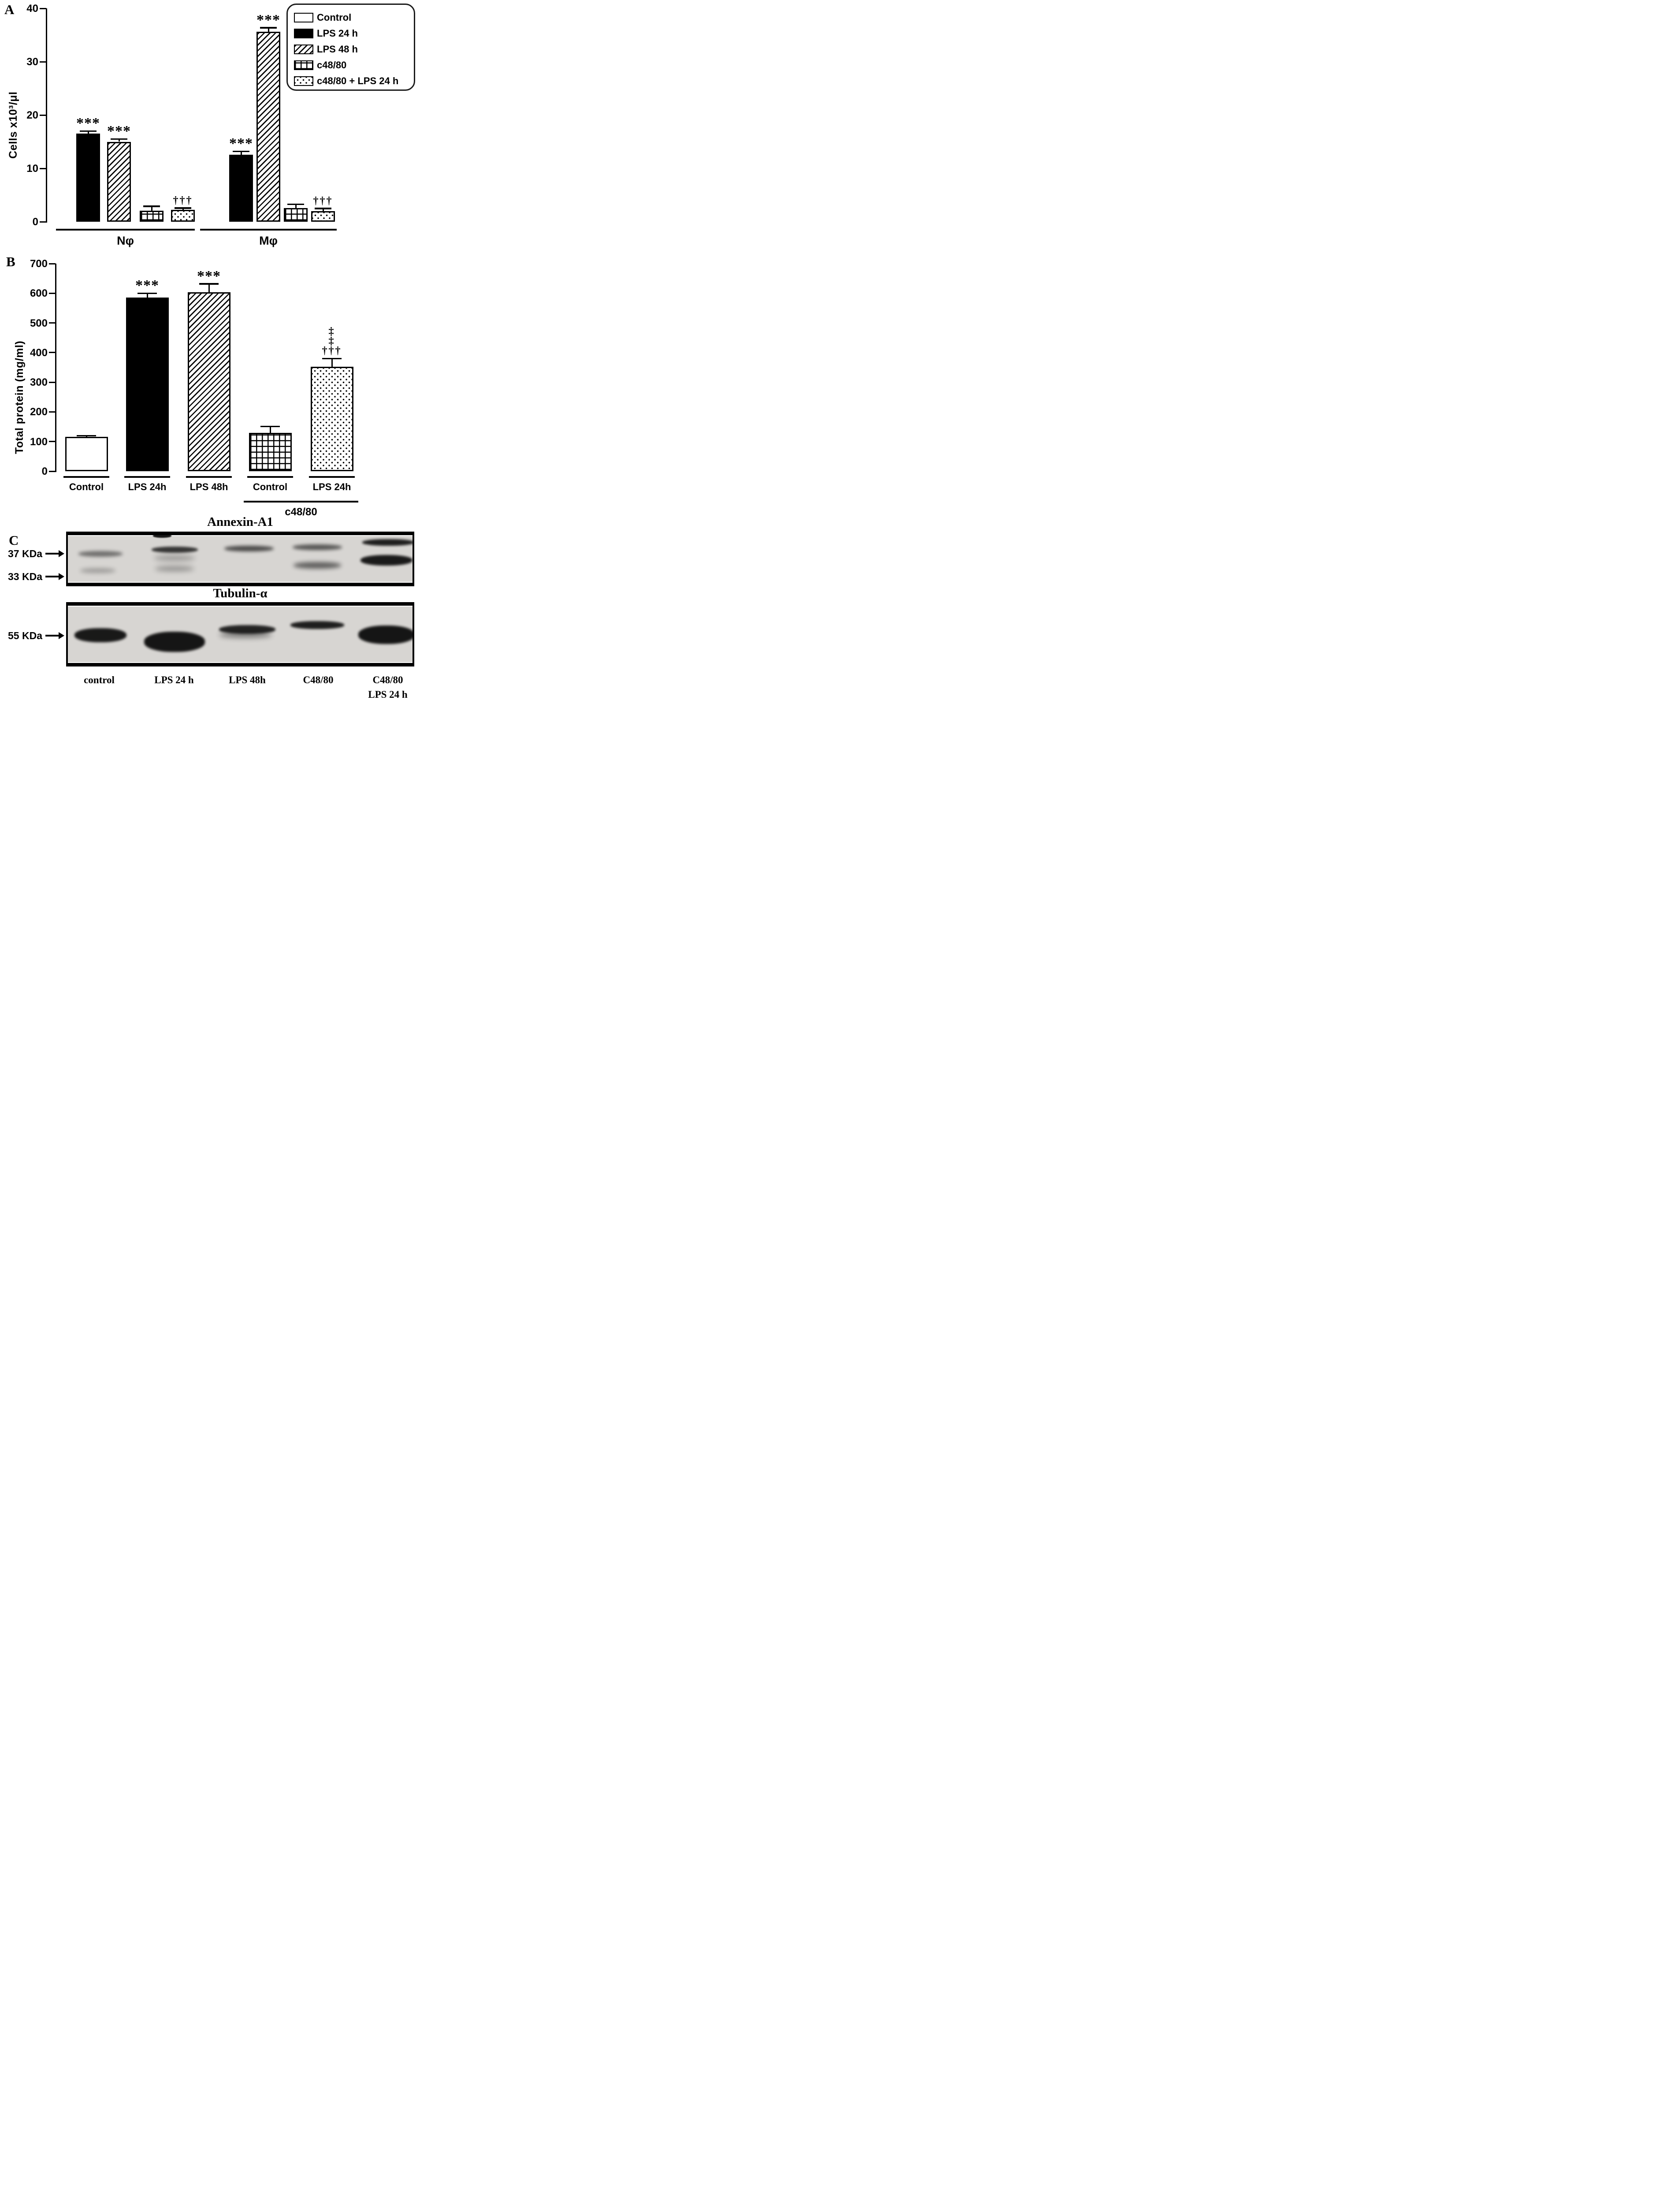 The width and height of the screenshot is (1680, 2204). Describe the element at coordinates (35, 222) in the screenshot. I see `panel-a-y-tick-label: 0` at that location.